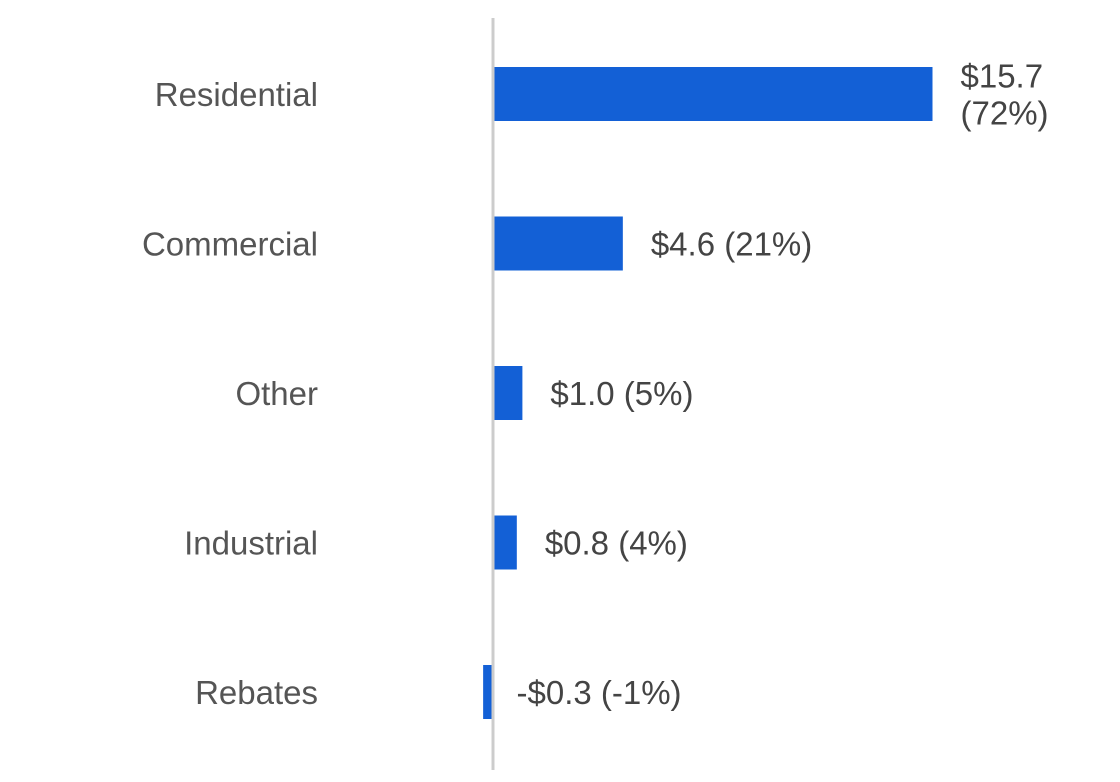  What do you see at coordinates (487, 692) in the screenshot?
I see `bar-rebates` at bounding box center [487, 692].